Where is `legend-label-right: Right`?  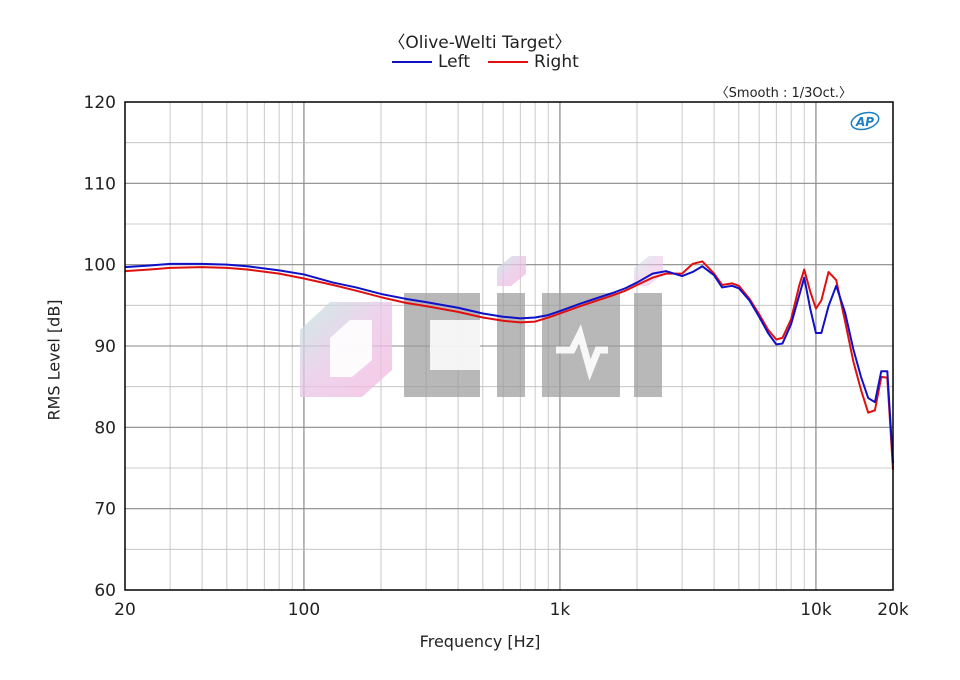 legend-label-right: Right is located at coordinates (556, 62).